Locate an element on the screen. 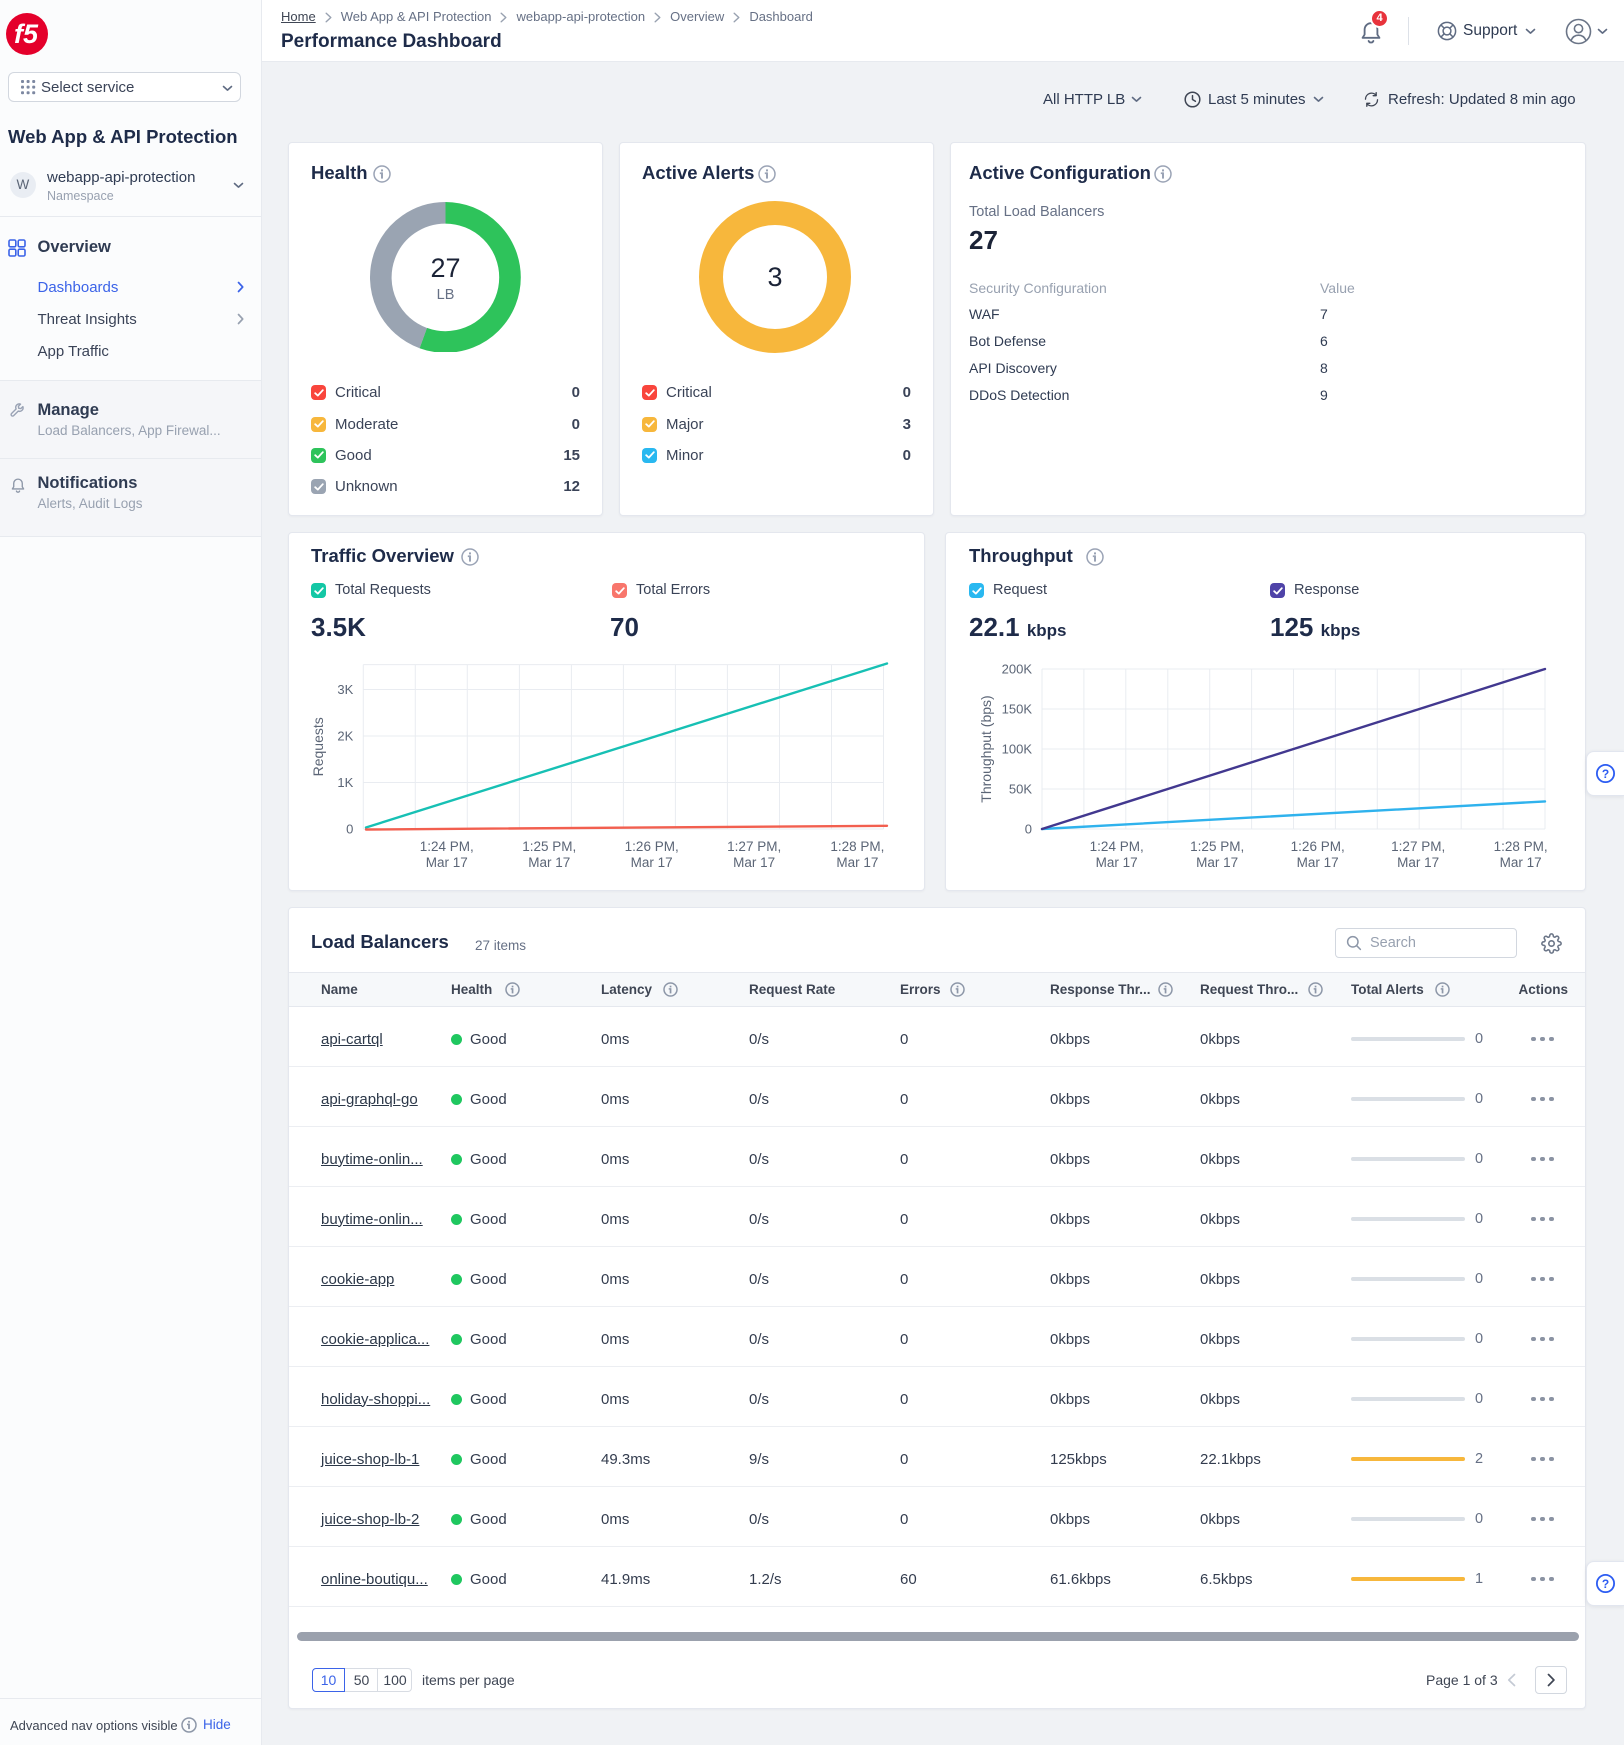 The width and height of the screenshot is (1624, 1745). svg-text: 50K is located at coordinates (1020, 789).